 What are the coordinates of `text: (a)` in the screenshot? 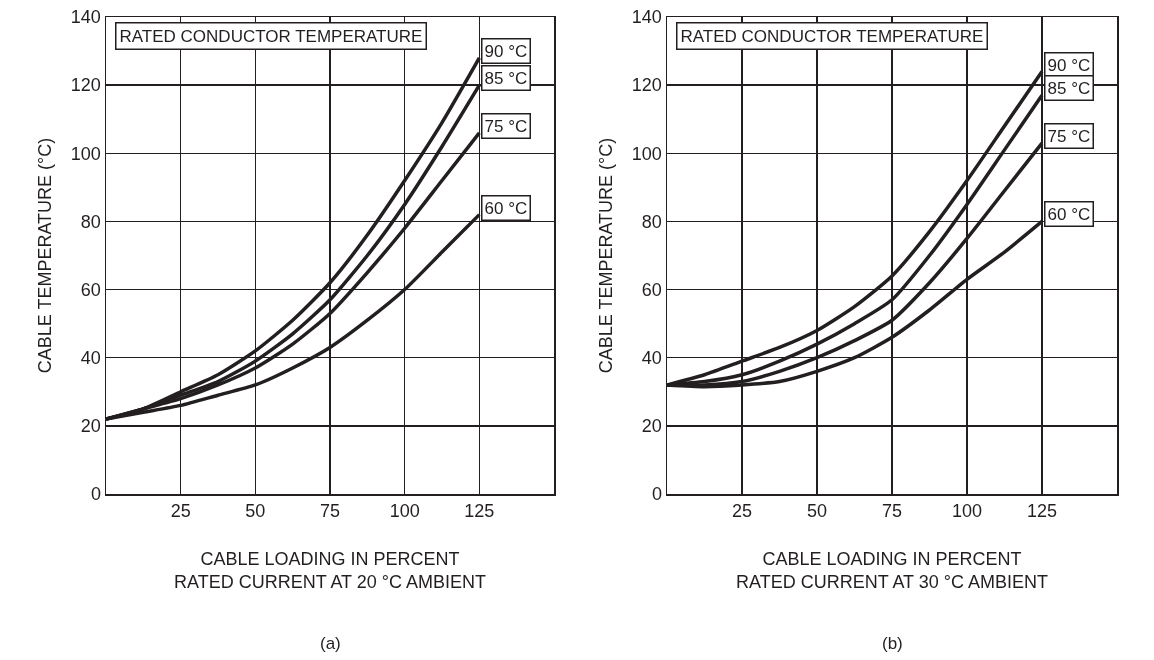 It's located at (330, 643).